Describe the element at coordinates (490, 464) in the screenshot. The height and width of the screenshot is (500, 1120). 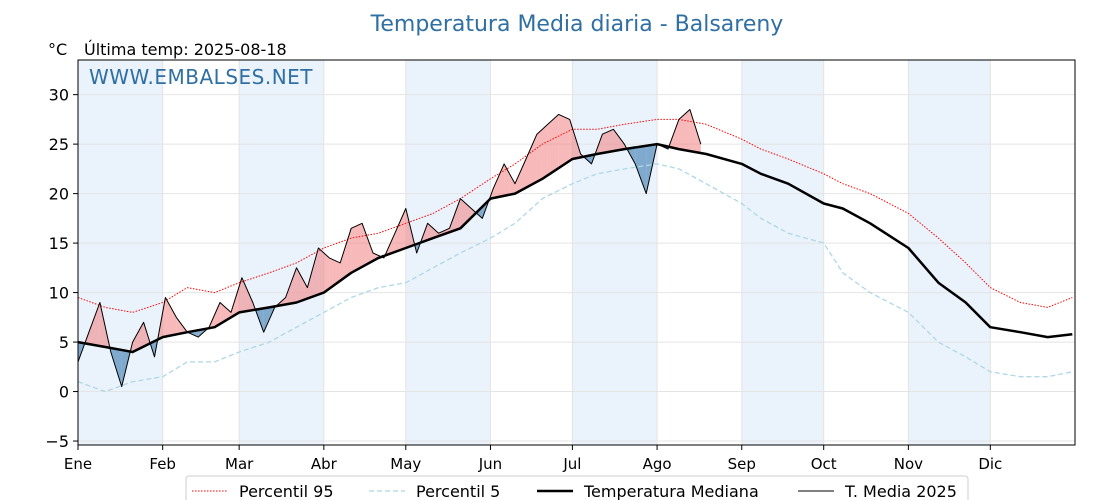
I see `x-tick-label-jun: Jun` at that location.